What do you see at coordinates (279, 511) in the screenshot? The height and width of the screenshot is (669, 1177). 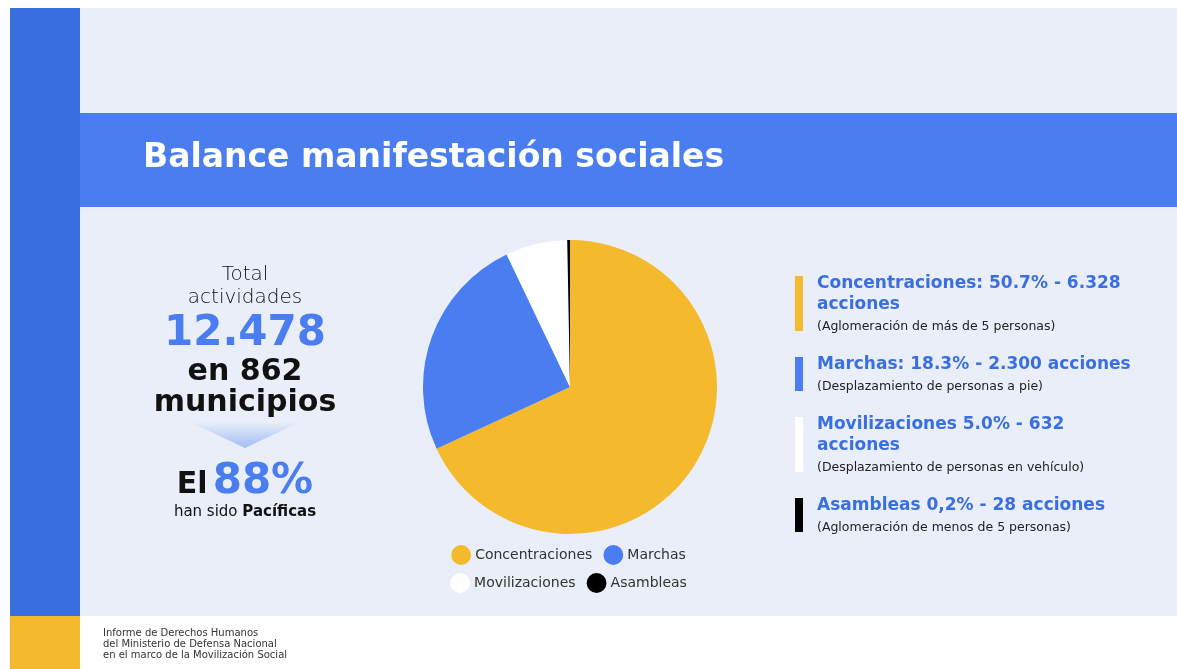 I see `text: Pacíficas` at bounding box center [279, 511].